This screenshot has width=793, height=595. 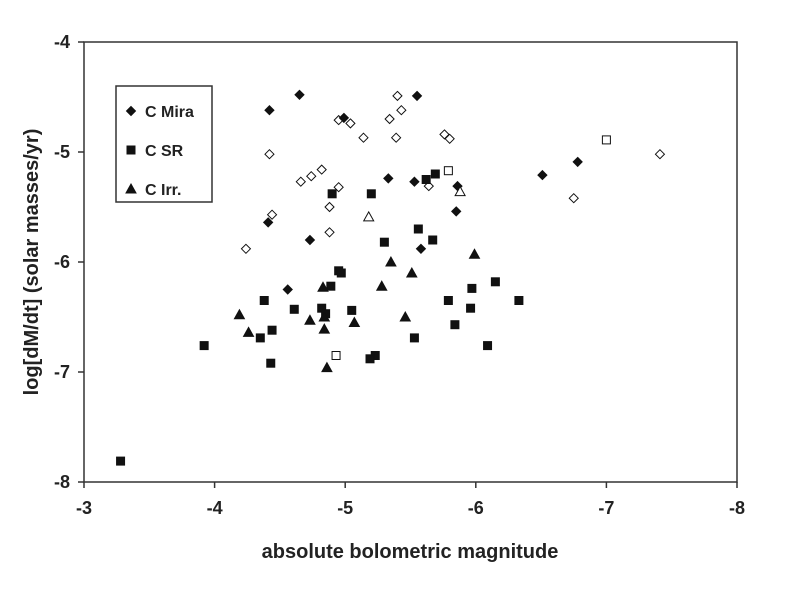 I want to click on y-tick-label: -7, so click(x=62, y=372).